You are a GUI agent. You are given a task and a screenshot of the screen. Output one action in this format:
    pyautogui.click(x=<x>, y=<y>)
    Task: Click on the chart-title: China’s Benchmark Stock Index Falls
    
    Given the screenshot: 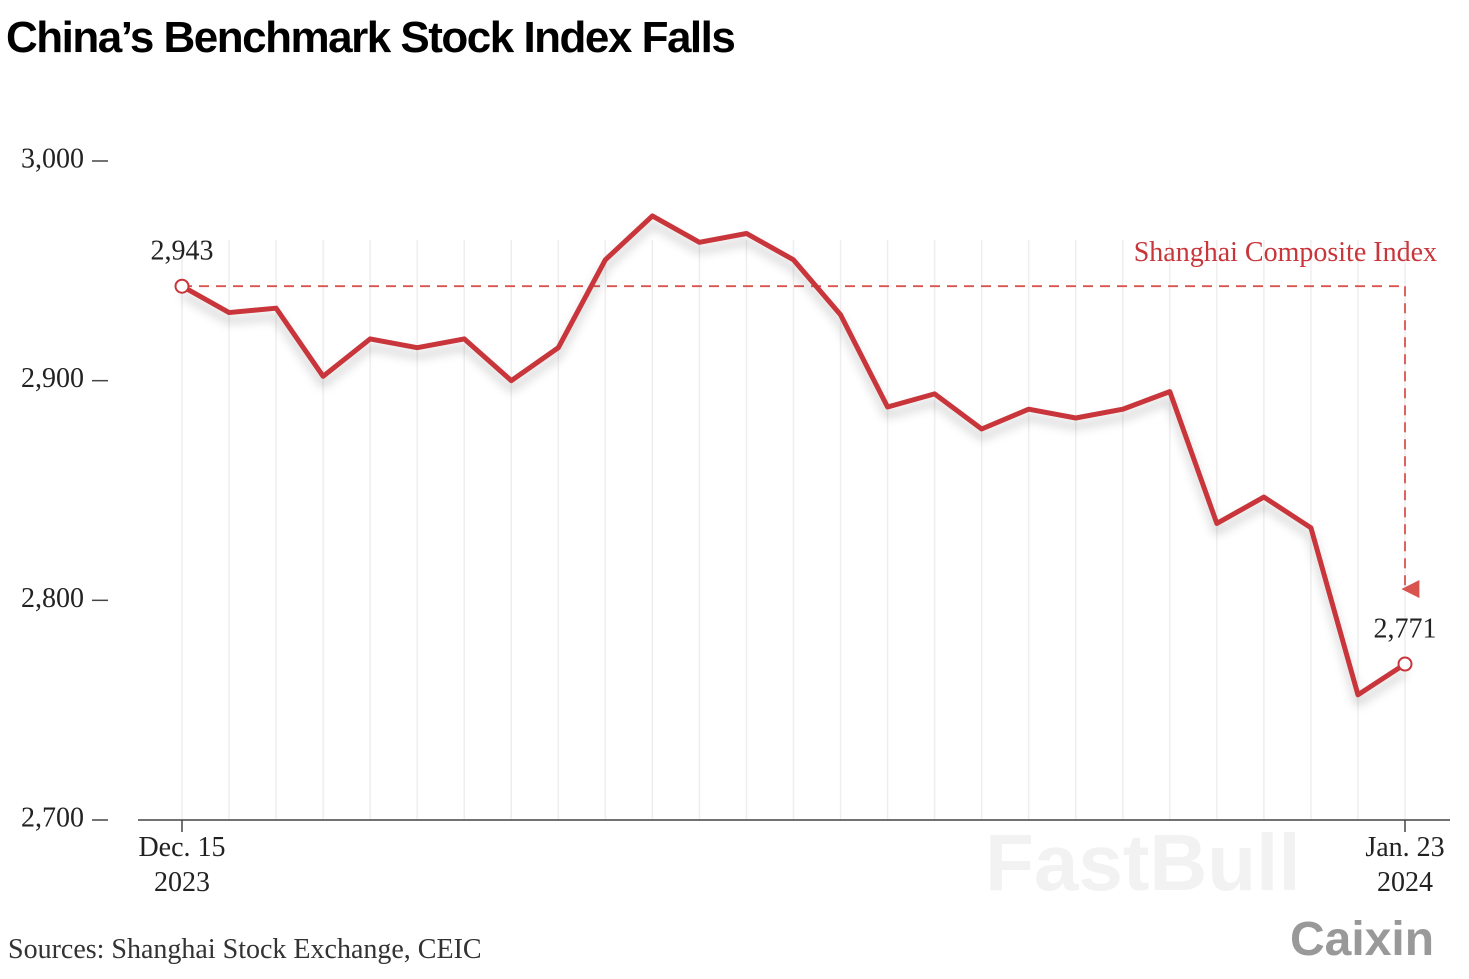 What is the action you would take?
    pyautogui.click(x=370, y=37)
    